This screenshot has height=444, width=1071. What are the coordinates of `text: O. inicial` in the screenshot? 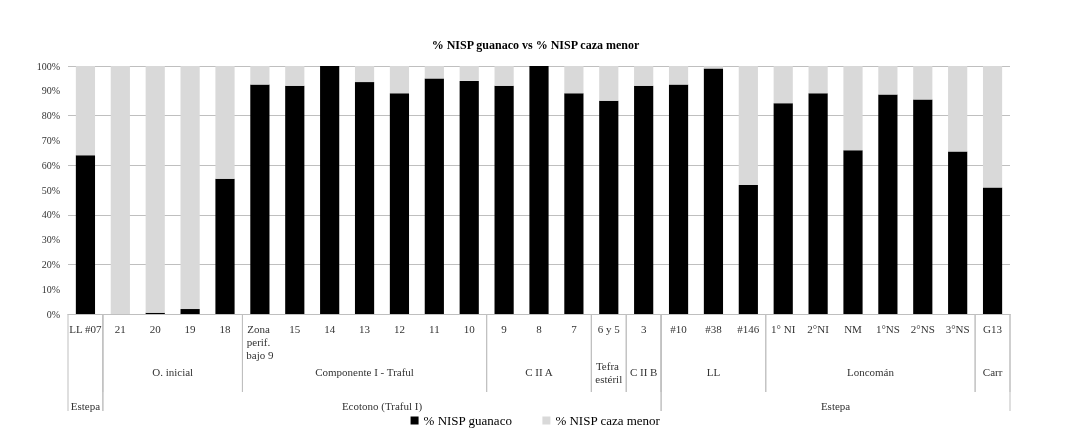 It's located at (173, 372).